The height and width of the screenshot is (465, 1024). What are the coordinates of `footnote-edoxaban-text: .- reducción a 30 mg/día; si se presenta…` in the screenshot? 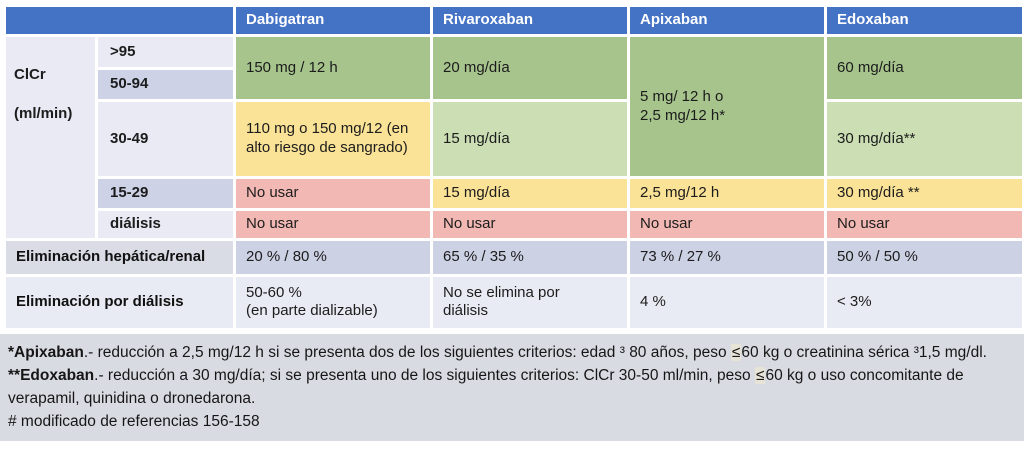 It's located at (424, 375).